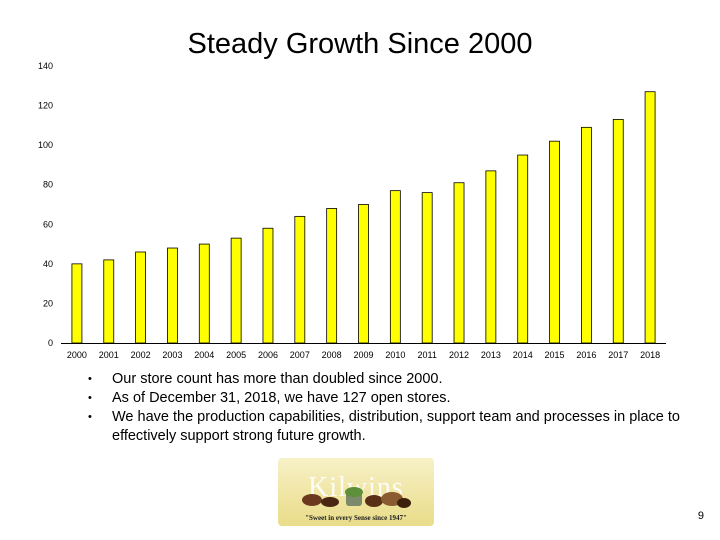 This screenshot has height=540, width=720. I want to click on x-tick-label: 2017, so click(618, 355).